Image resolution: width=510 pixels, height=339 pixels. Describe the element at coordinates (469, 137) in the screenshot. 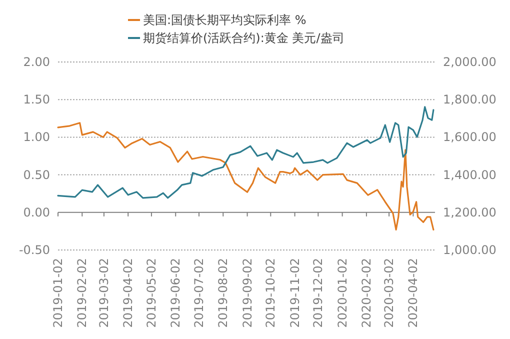

I see `y2-tick-label: 1,600.00` at that location.